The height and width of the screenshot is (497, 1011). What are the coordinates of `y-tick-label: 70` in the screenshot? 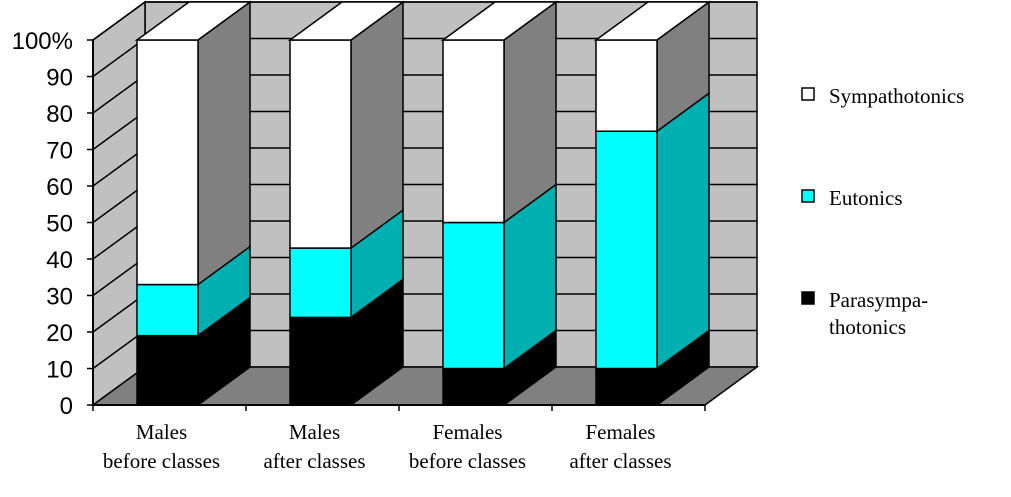 It's located at (59, 151).